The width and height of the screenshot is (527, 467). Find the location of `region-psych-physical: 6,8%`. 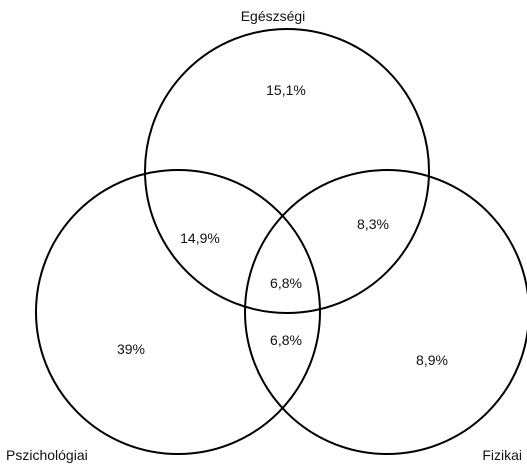

region-psych-physical: 6,8% is located at coordinates (286, 340).